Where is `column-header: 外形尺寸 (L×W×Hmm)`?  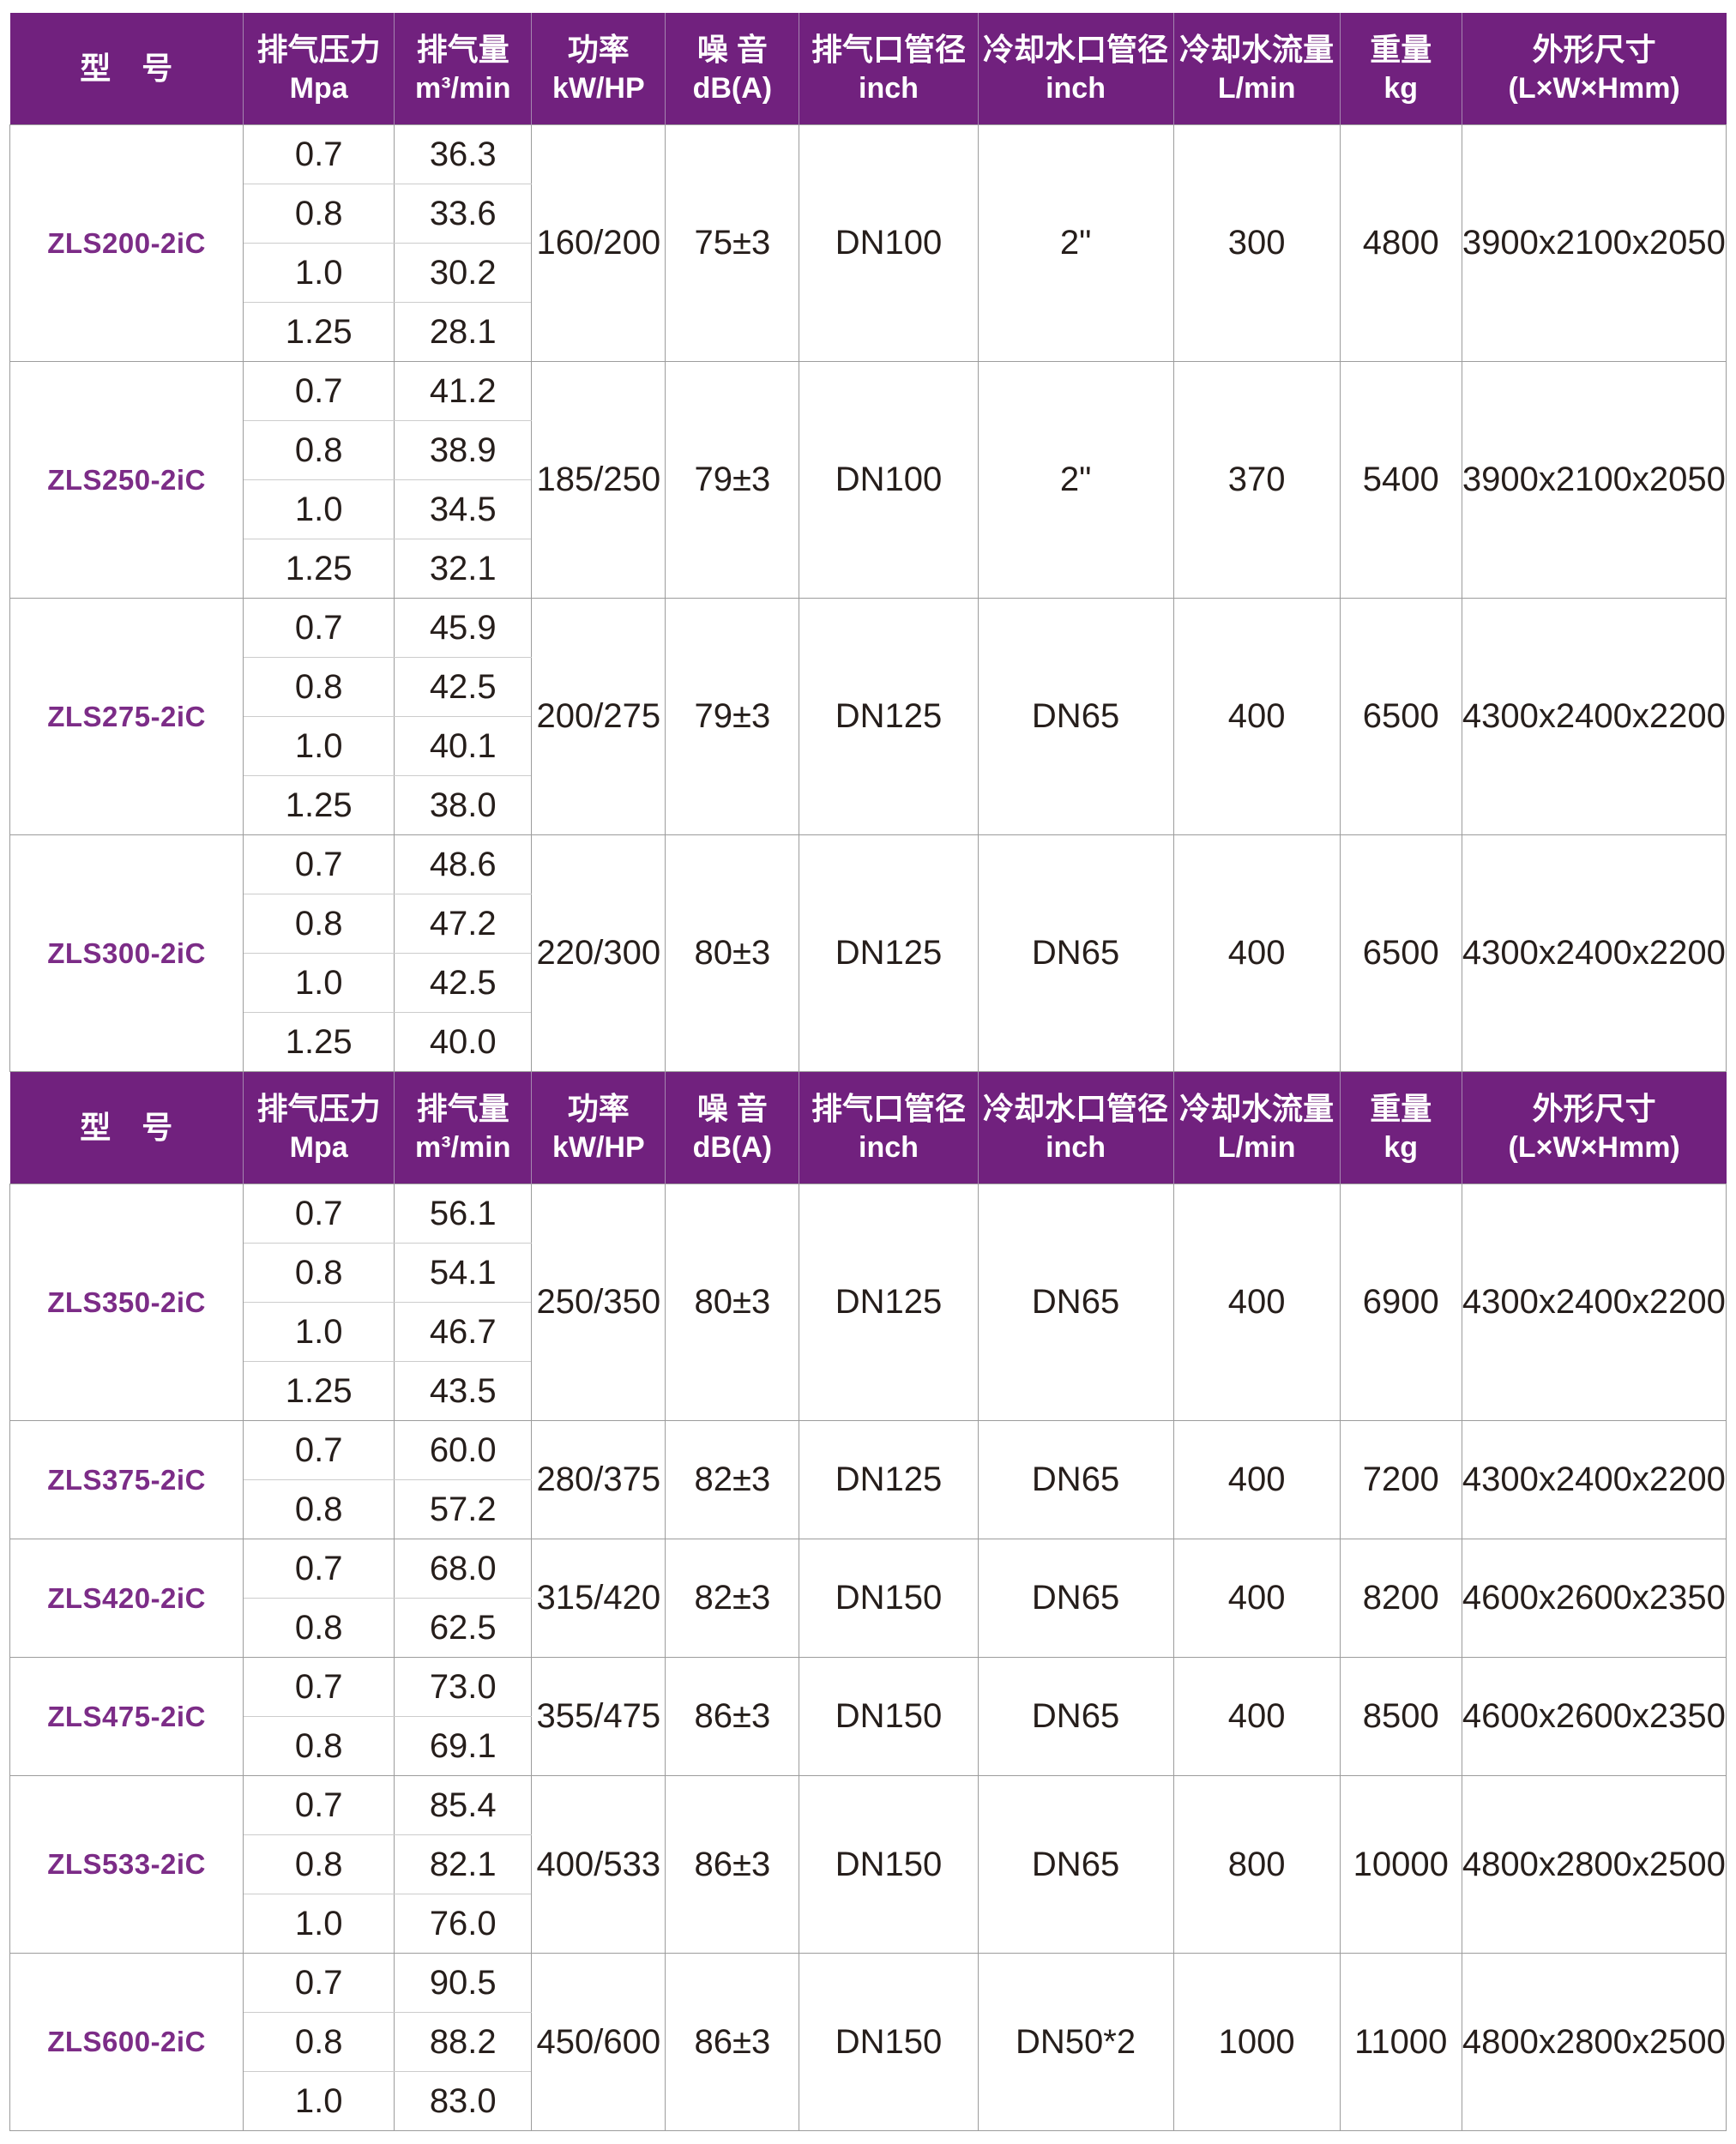
column-header: 外形尺寸 (L×W×Hmm) is located at coordinates (1594, 69).